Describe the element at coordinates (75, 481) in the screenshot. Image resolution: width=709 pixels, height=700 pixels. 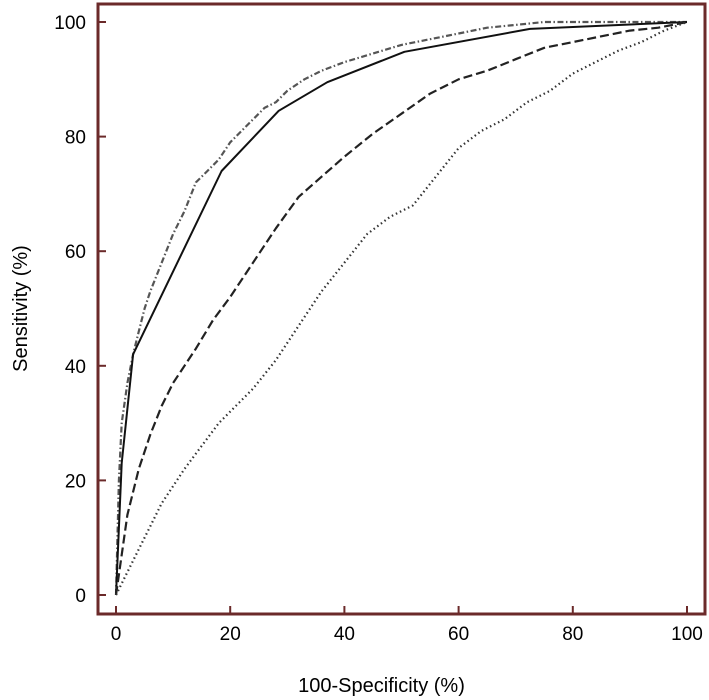
I see `y-tick-label: 20` at that location.